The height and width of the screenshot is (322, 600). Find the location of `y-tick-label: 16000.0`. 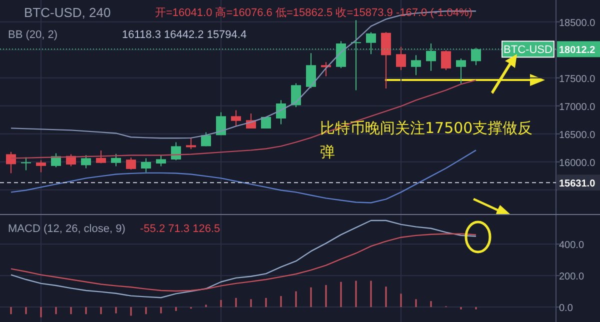

y-tick-label: 16000.0 is located at coordinates (577, 163).